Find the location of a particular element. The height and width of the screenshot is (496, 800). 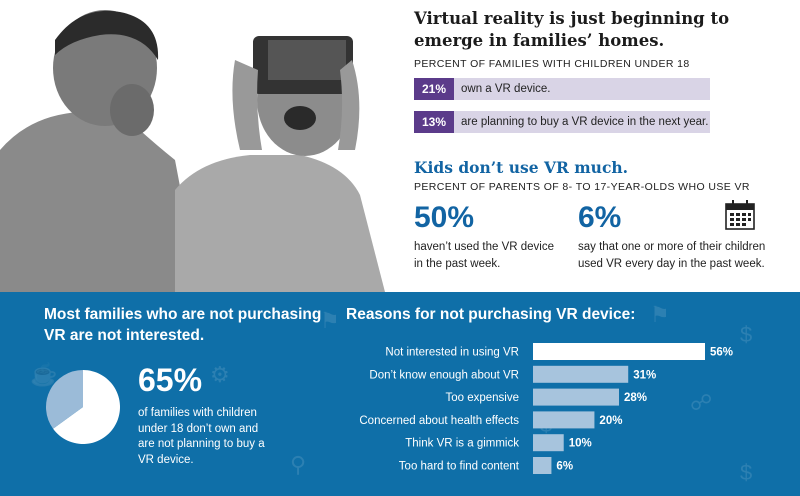

pie-percent: 65% is located at coordinates (170, 380).